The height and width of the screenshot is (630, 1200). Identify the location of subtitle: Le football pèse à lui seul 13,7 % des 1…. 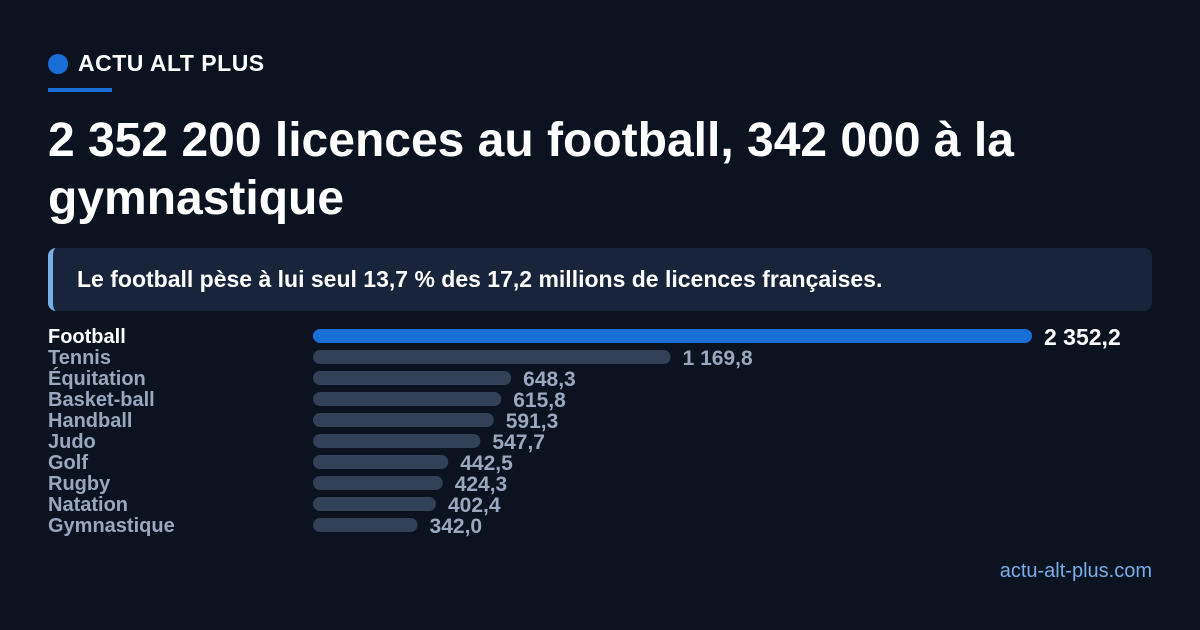
(480, 279).